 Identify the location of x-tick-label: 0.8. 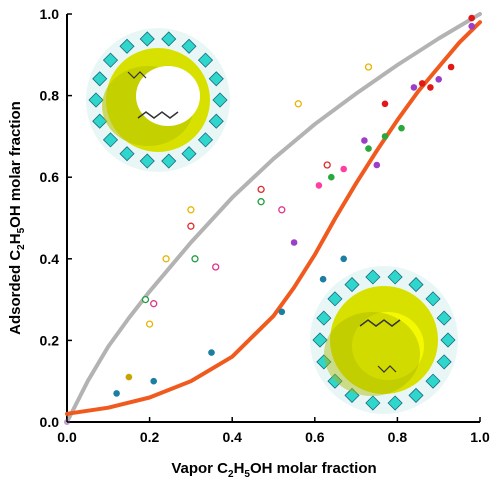
(398, 437).